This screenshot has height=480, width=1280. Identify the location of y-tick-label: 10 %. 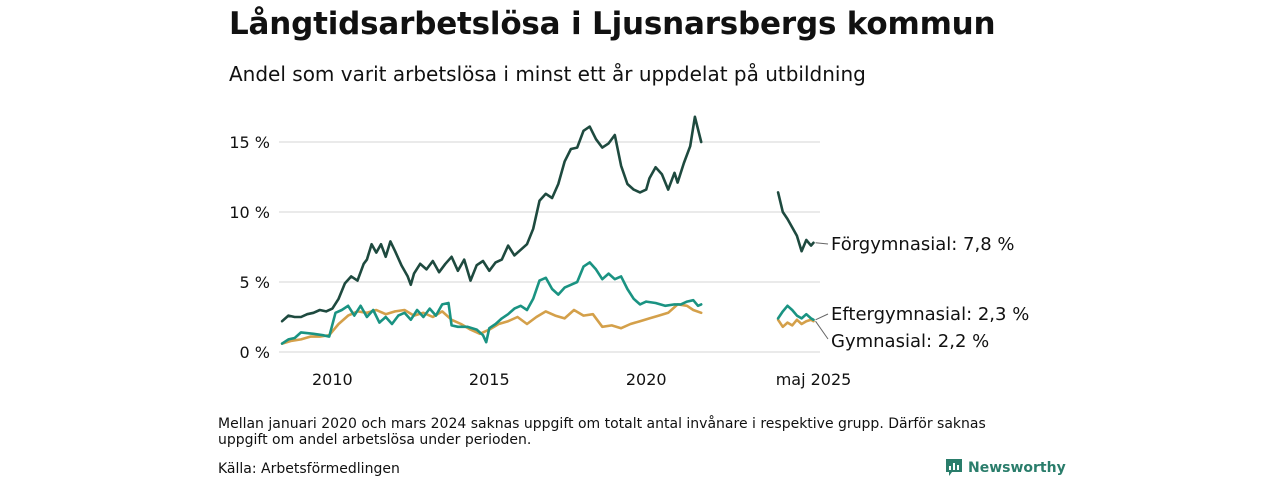
(249, 212).